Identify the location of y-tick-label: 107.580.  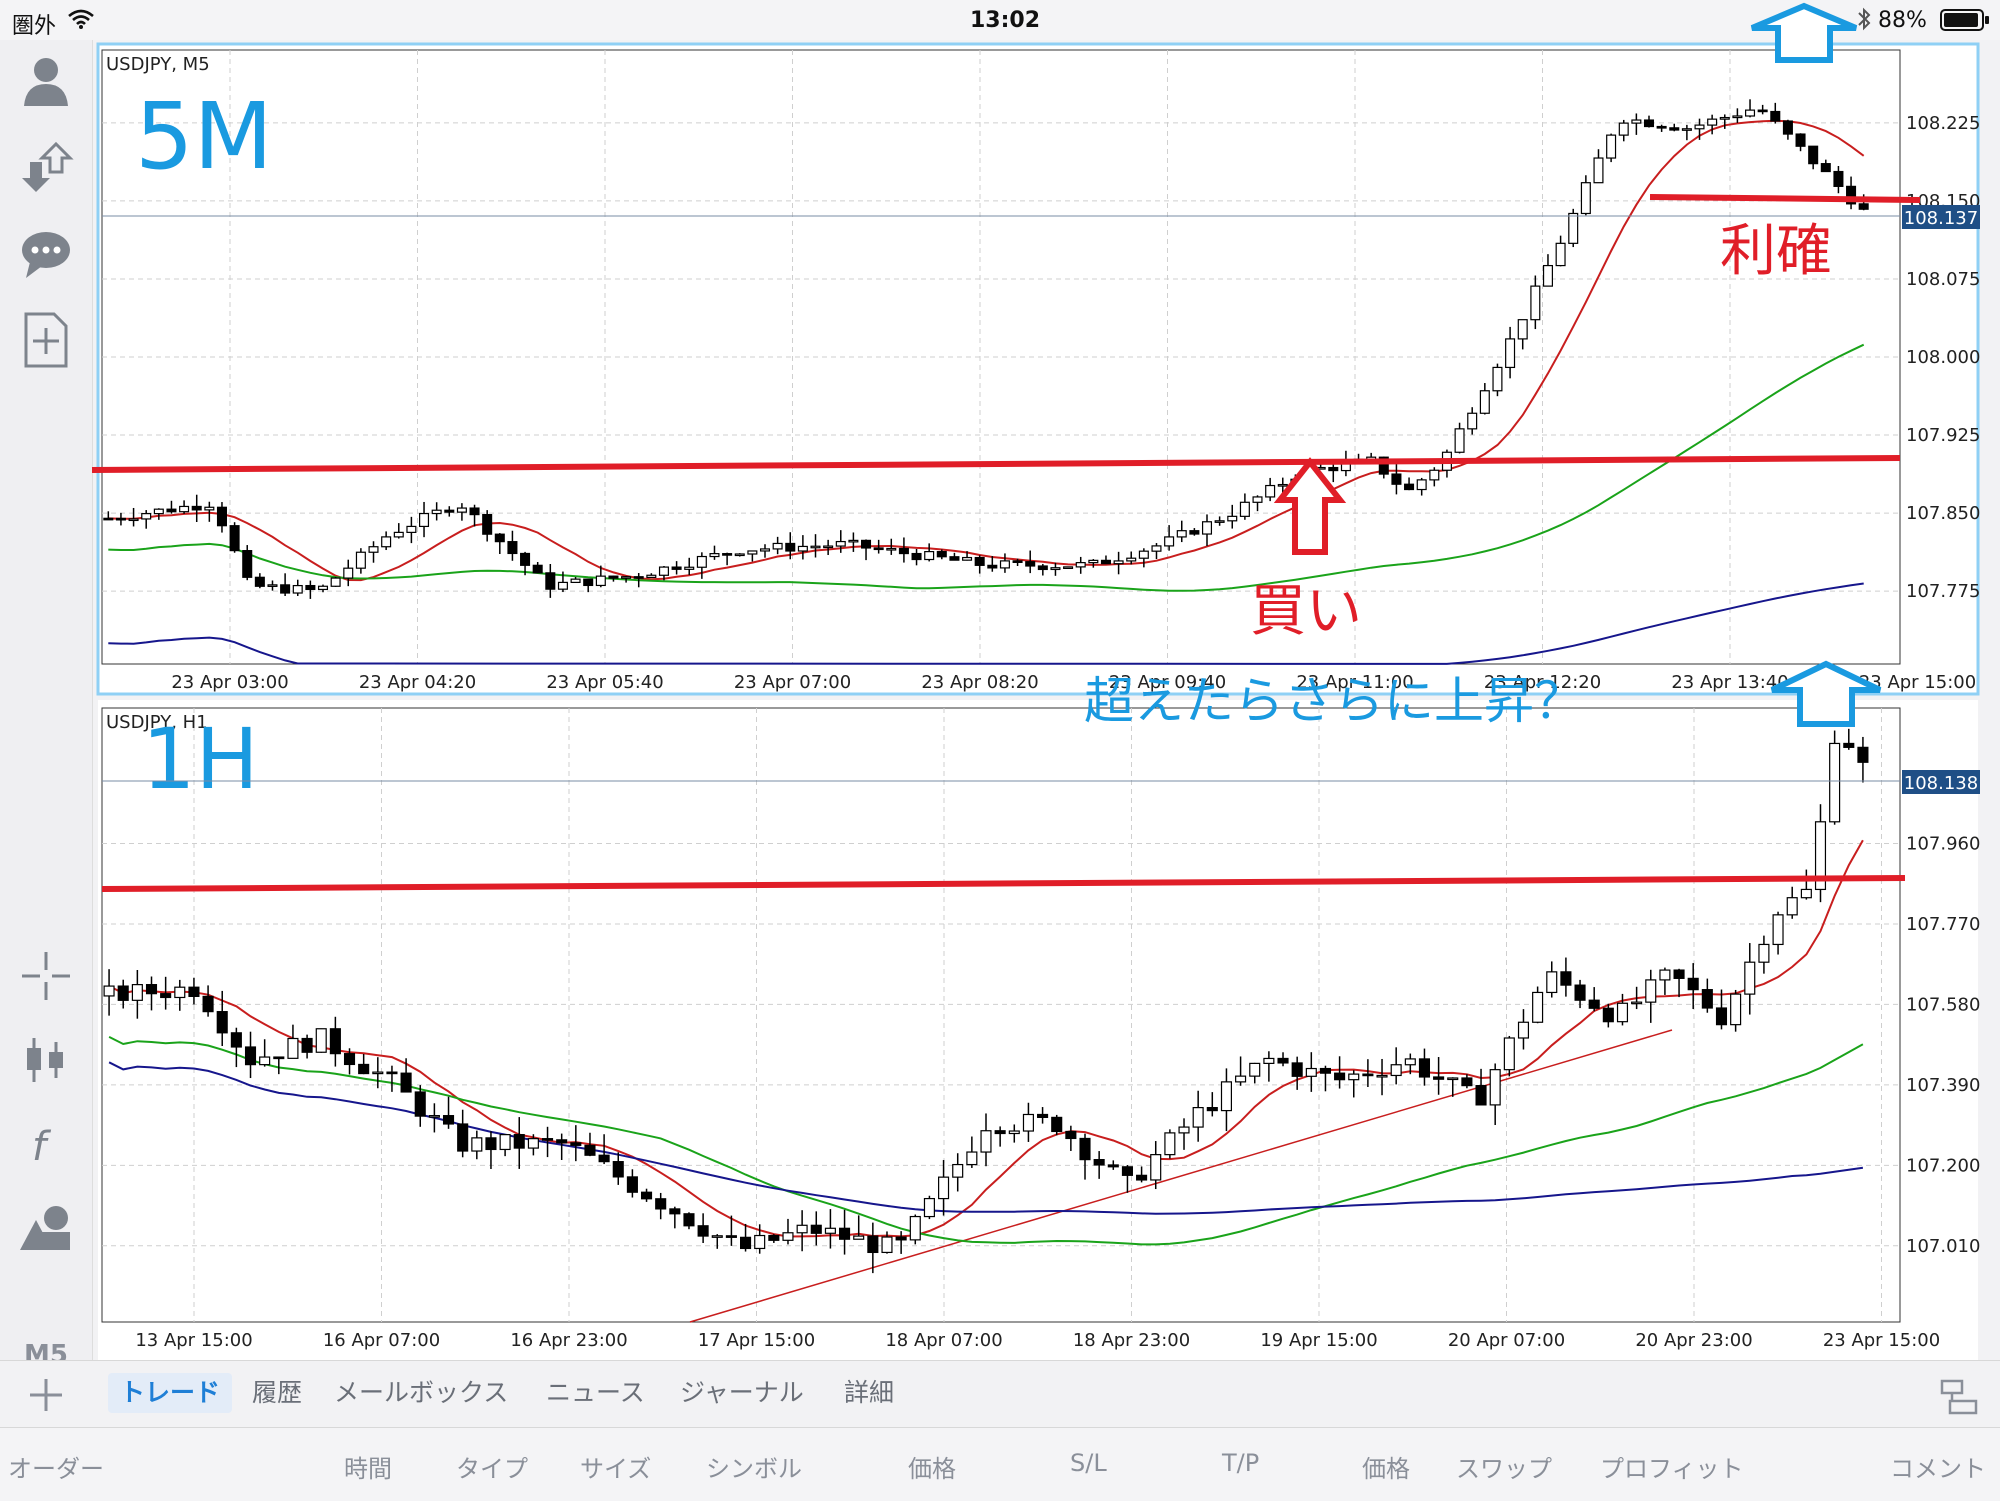
(1943, 1004).